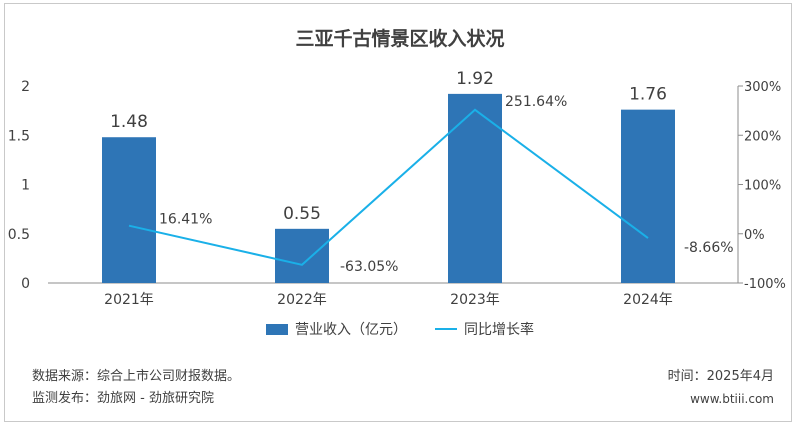  I want to click on legend-label-growth: 同比增长率, so click(499, 330).